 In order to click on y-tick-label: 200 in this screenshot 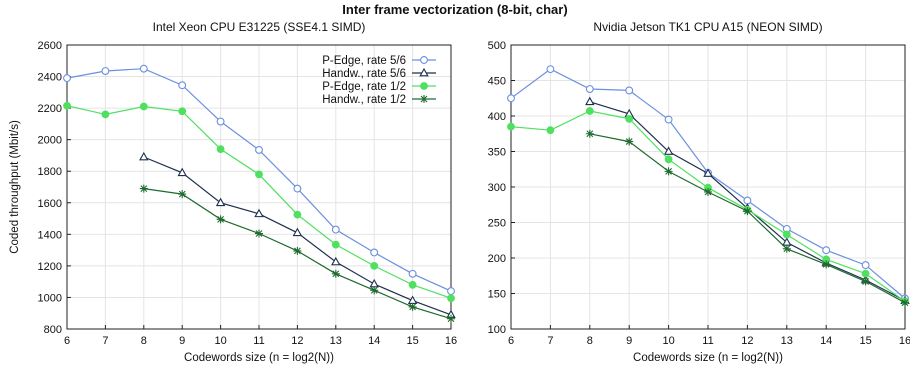, I will do `click(497, 259)`.